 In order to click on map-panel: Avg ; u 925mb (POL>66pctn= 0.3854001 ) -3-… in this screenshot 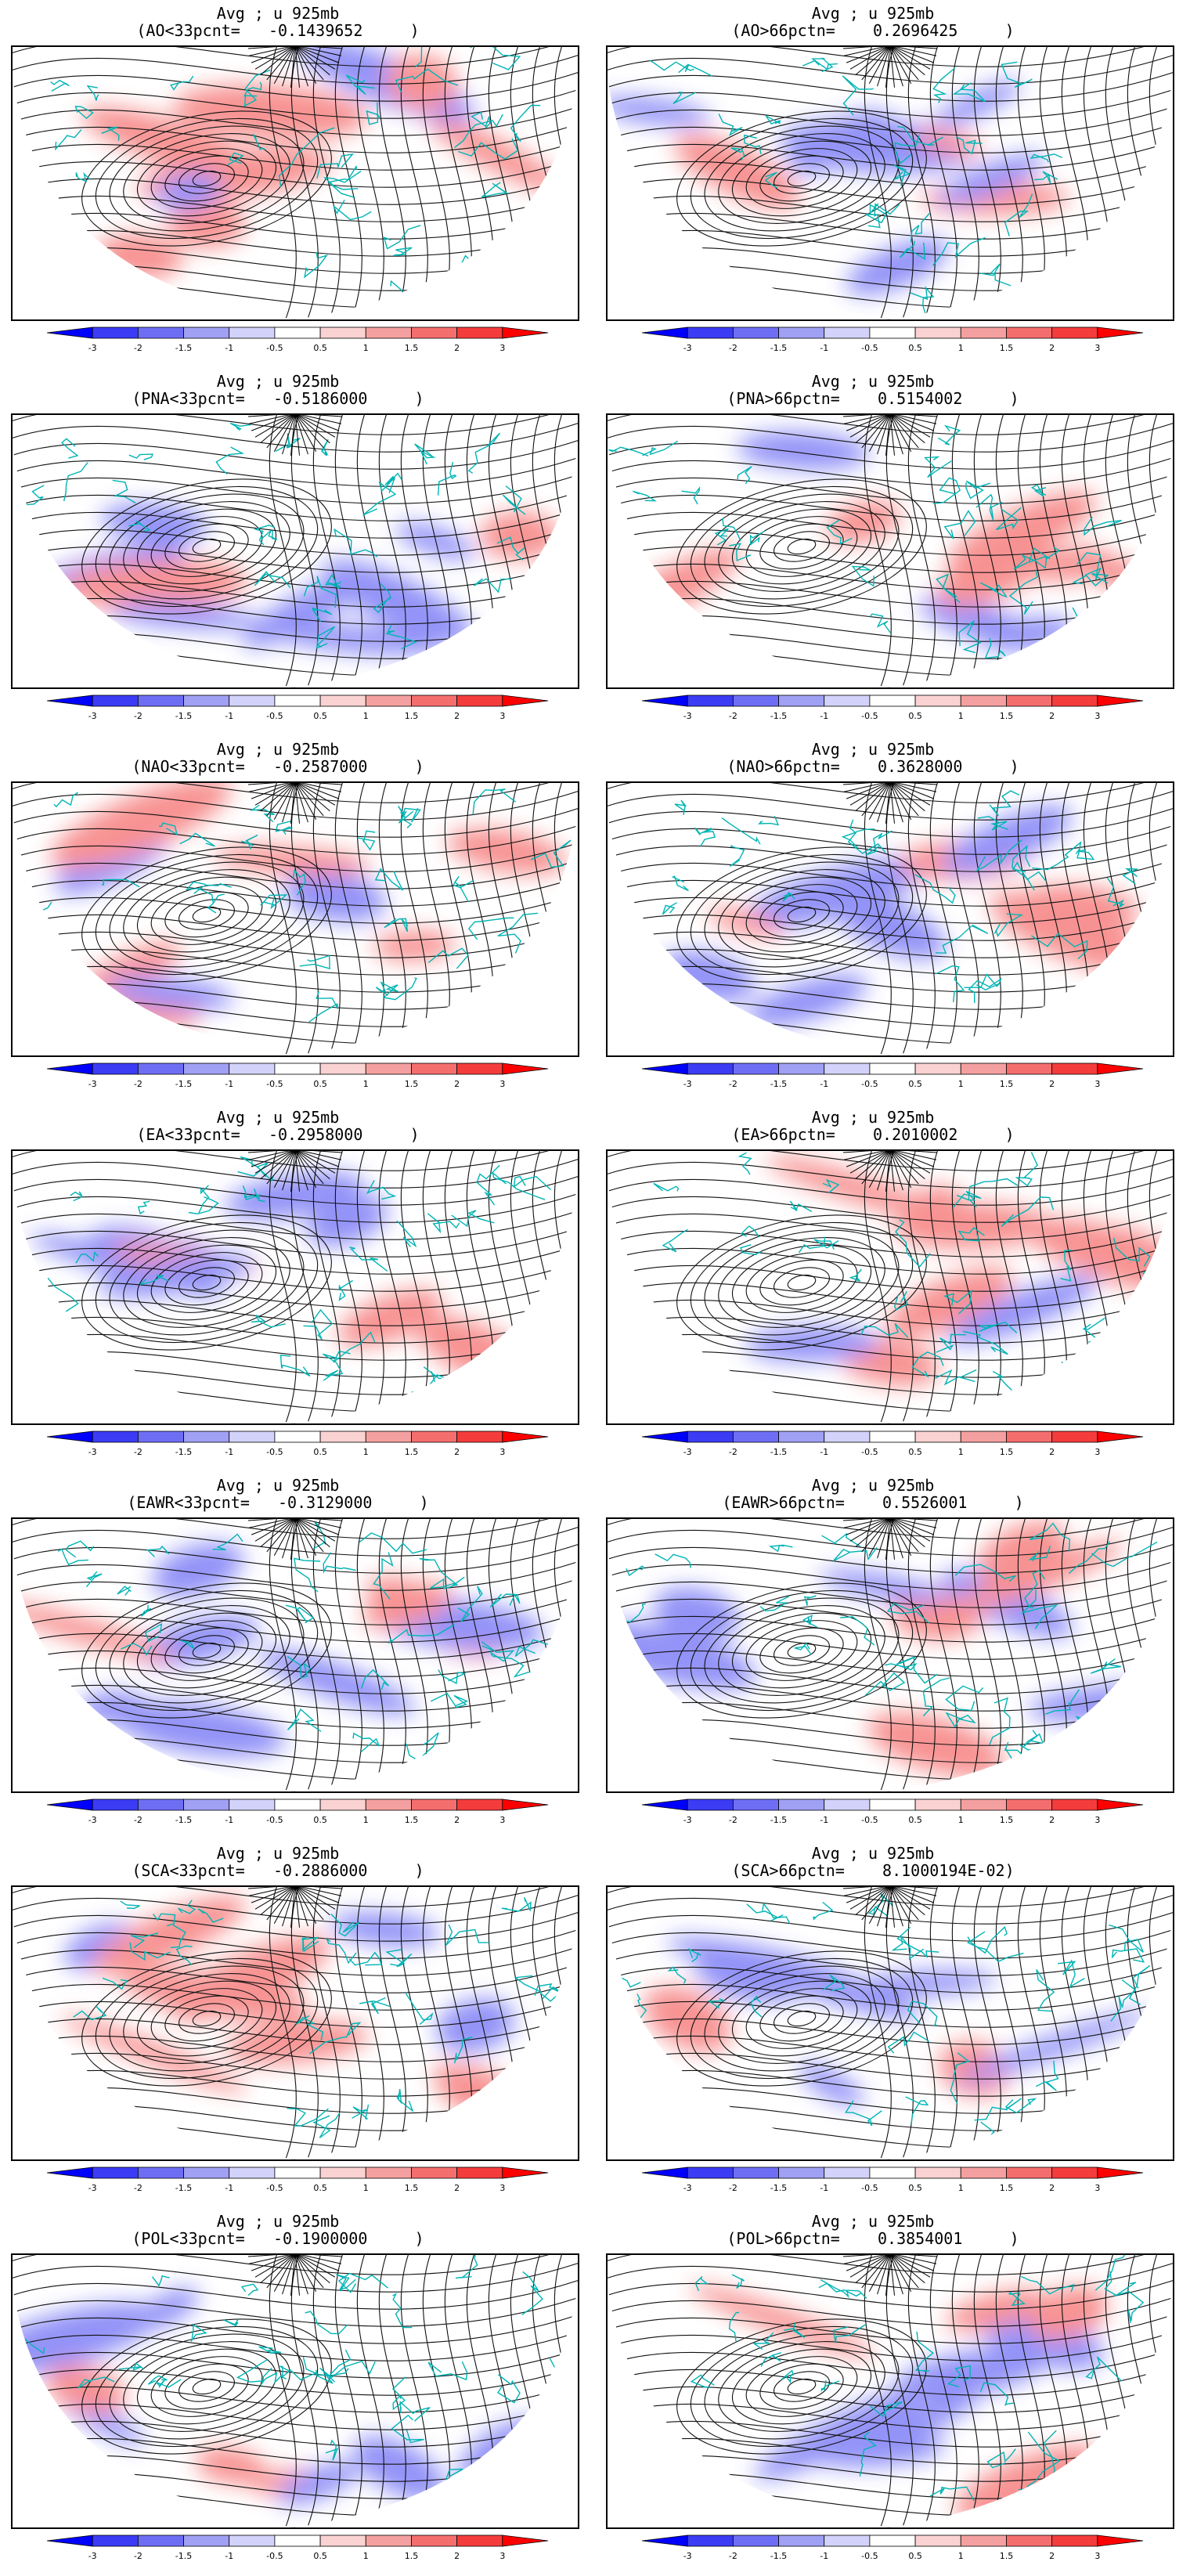, I will do `click(884, 2392)`.